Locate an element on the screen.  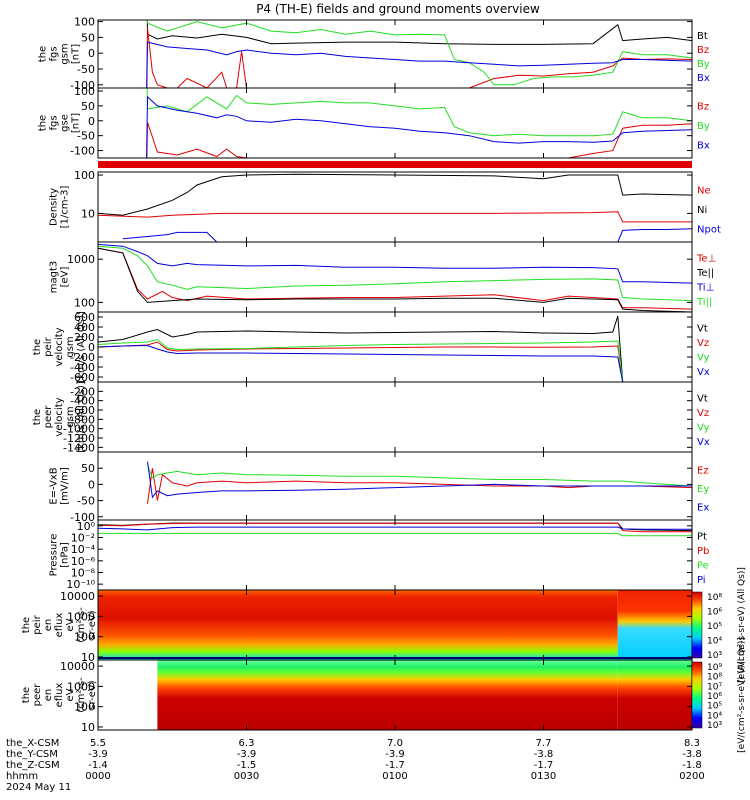
series-ti is located at coordinates (395, 263).